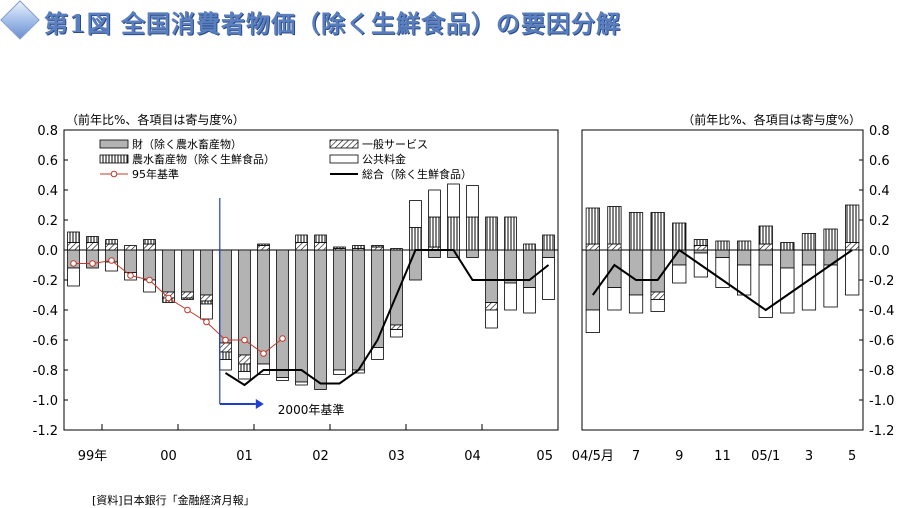 Image resolution: width=906 pixels, height=508 pixels. I want to click on x-tick-label: 99年, so click(93, 456).